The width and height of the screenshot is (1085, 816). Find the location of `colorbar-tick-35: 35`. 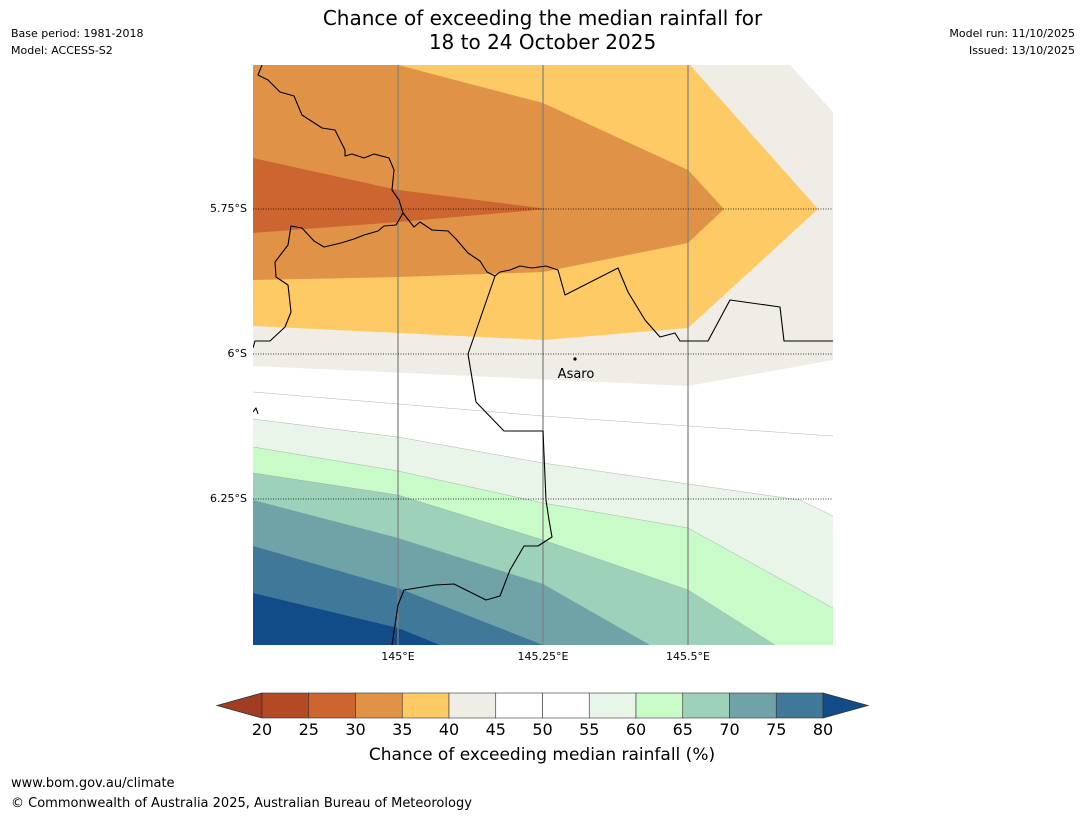

colorbar-tick-35: 35 is located at coordinates (402, 729).